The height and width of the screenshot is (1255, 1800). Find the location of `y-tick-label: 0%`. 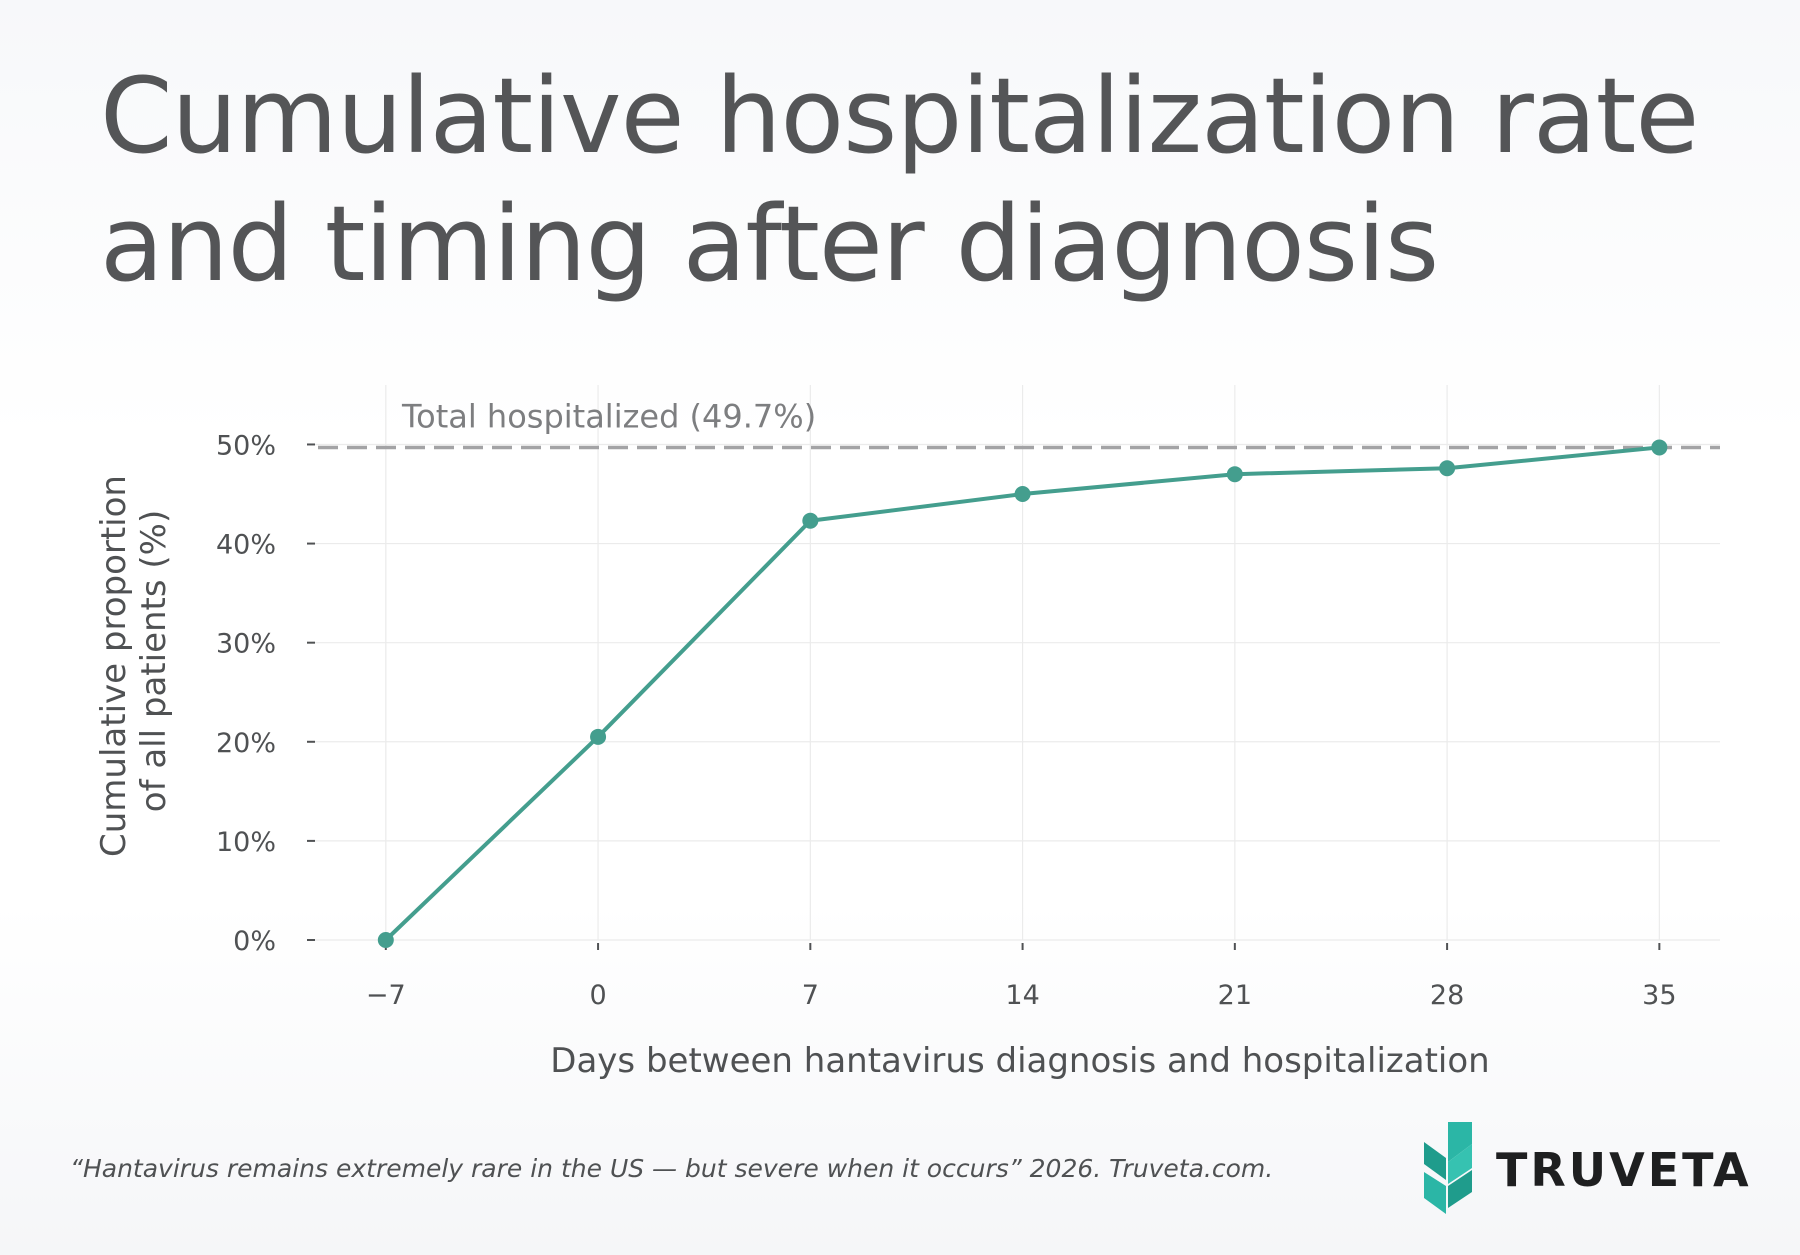

y-tick-label: 0% is located at coordinates (254, 941).